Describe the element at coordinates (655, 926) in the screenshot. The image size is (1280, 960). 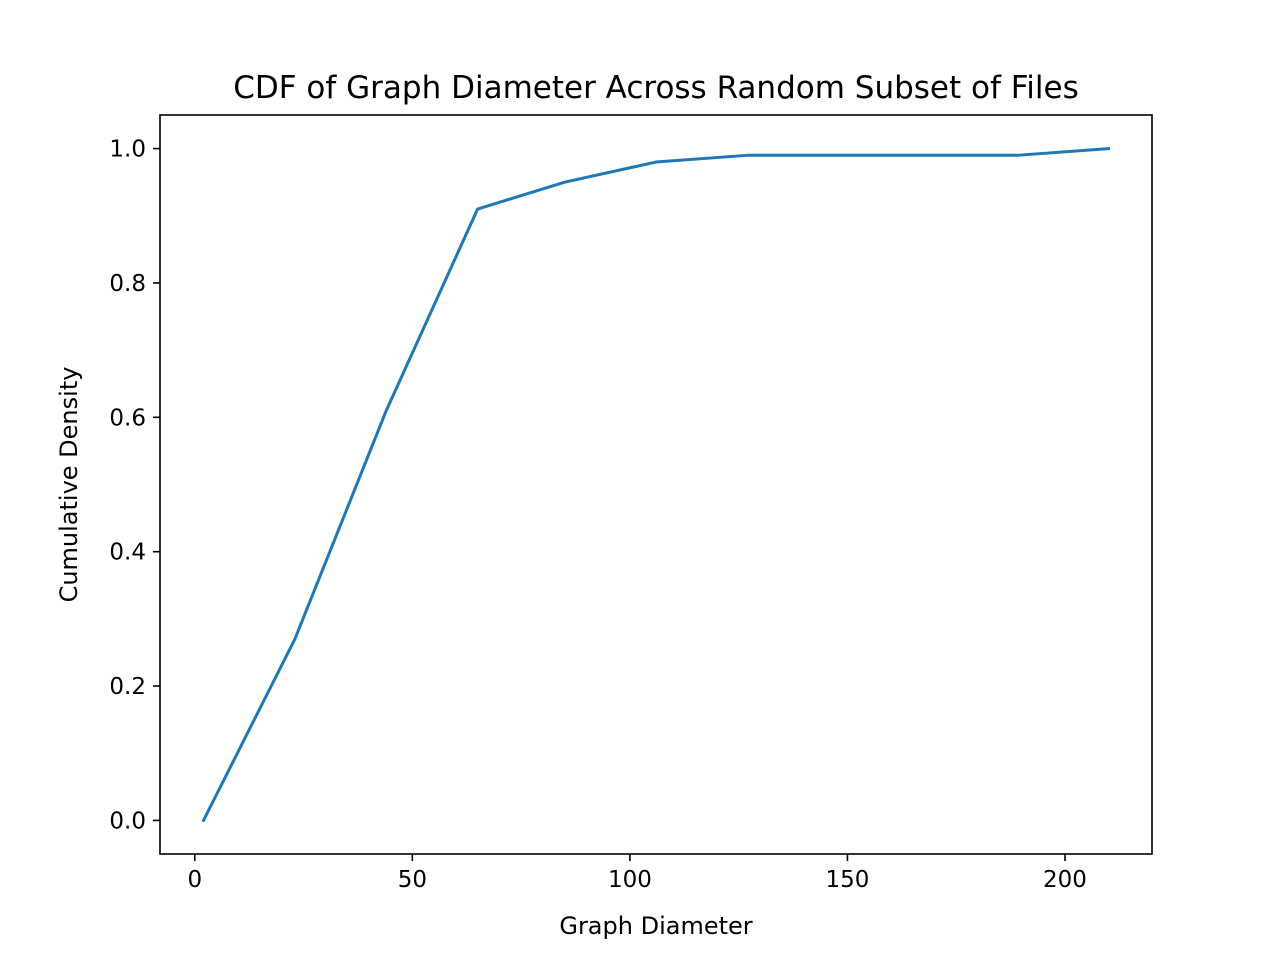
I see `x-axis-label: Graph Diameter` at that location.